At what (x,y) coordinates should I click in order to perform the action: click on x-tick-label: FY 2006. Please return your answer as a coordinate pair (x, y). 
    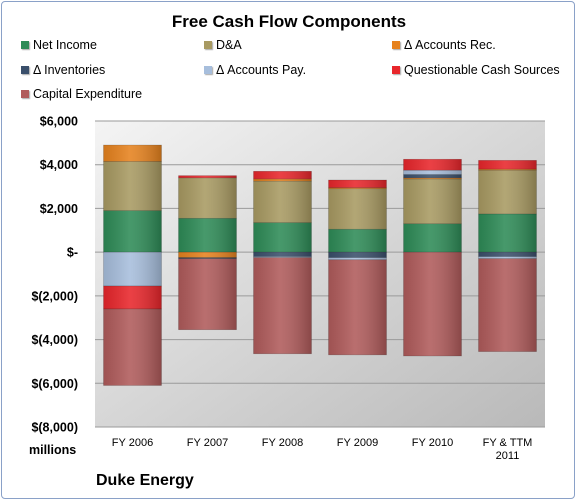
    Looking at the image, I should click on (132, 443).